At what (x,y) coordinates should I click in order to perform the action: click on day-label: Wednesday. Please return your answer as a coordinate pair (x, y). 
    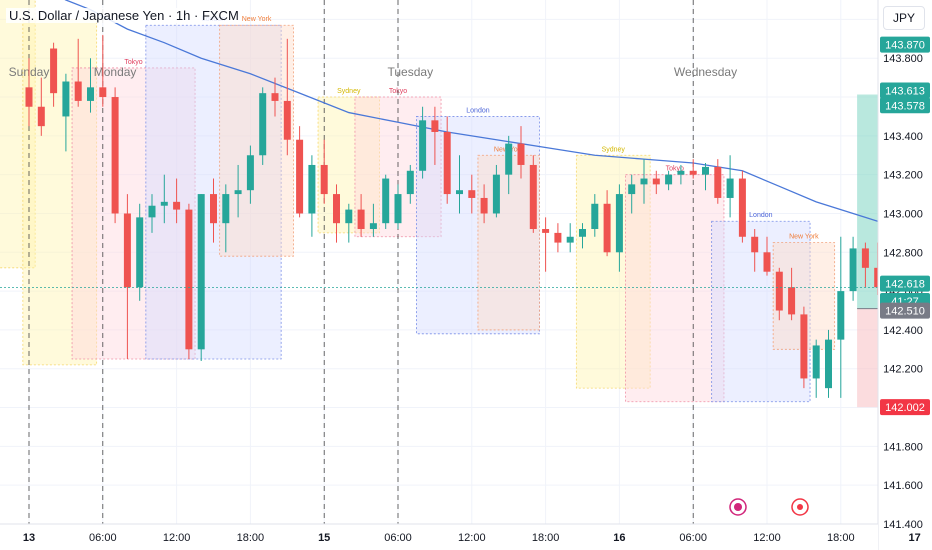
    Looking at the image, I should click on (705, 72).